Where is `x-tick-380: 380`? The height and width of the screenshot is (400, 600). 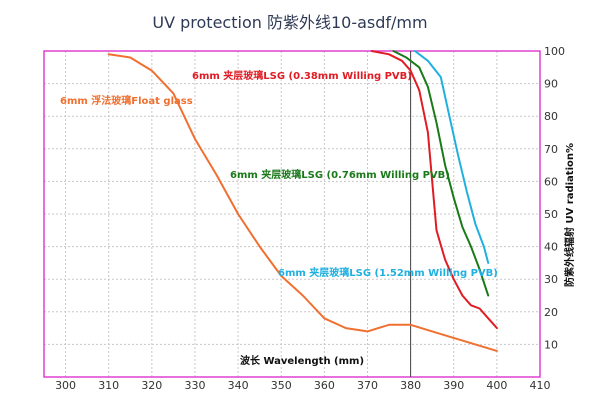
x-tick-380: 380 is located at coordinates (410, 385).